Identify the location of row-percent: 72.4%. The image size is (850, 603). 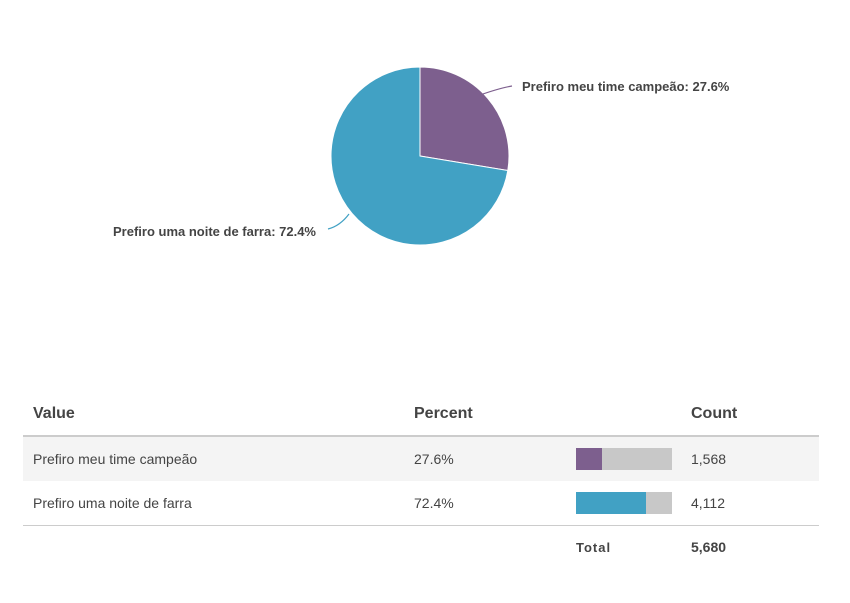
(495, 503).